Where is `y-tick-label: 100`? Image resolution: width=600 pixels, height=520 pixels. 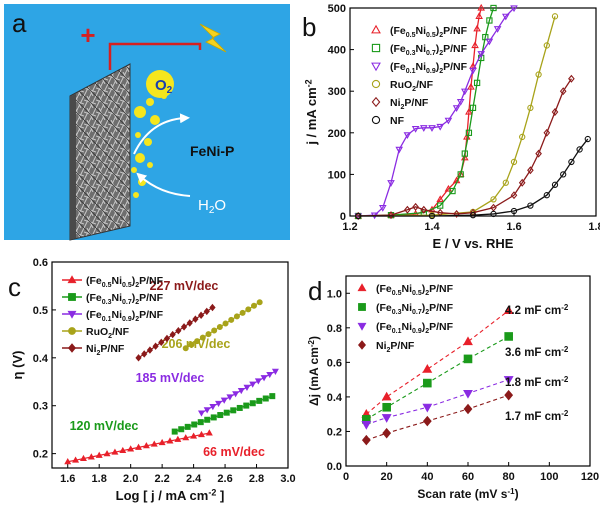
y-tick-label: 100 is located at coordinates (337, 175).